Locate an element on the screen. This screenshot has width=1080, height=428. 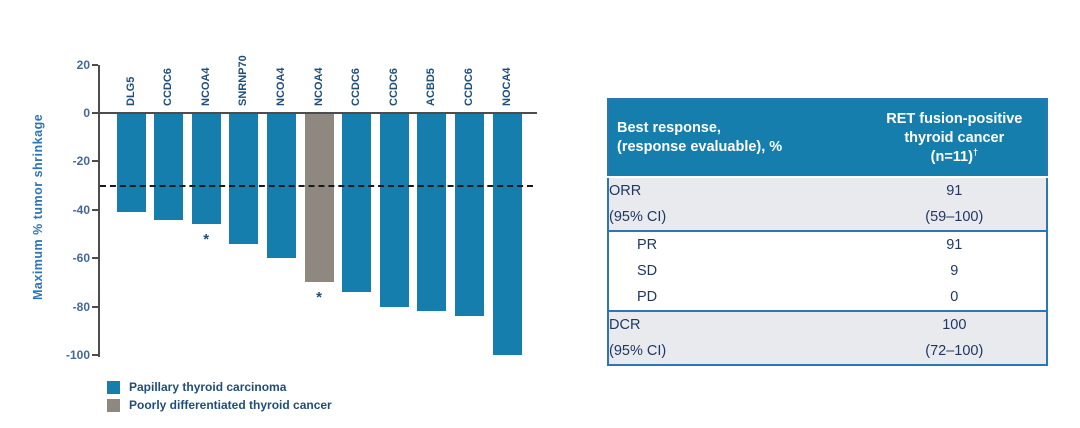
row-value: 0 is located at coordinates (954, 297).